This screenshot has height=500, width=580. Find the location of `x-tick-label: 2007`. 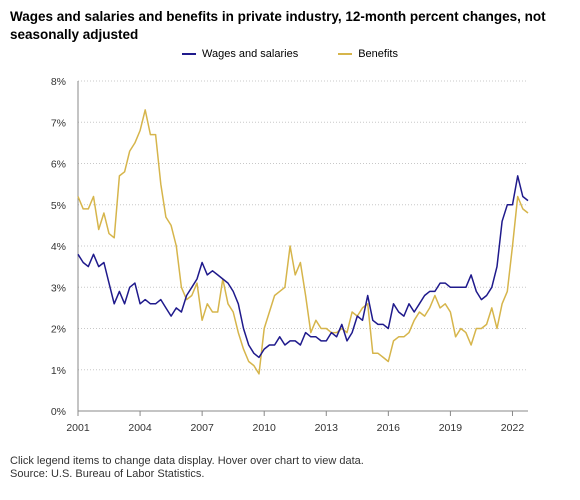

x-tick-label: 2007 is located at coordinates (202, 428).